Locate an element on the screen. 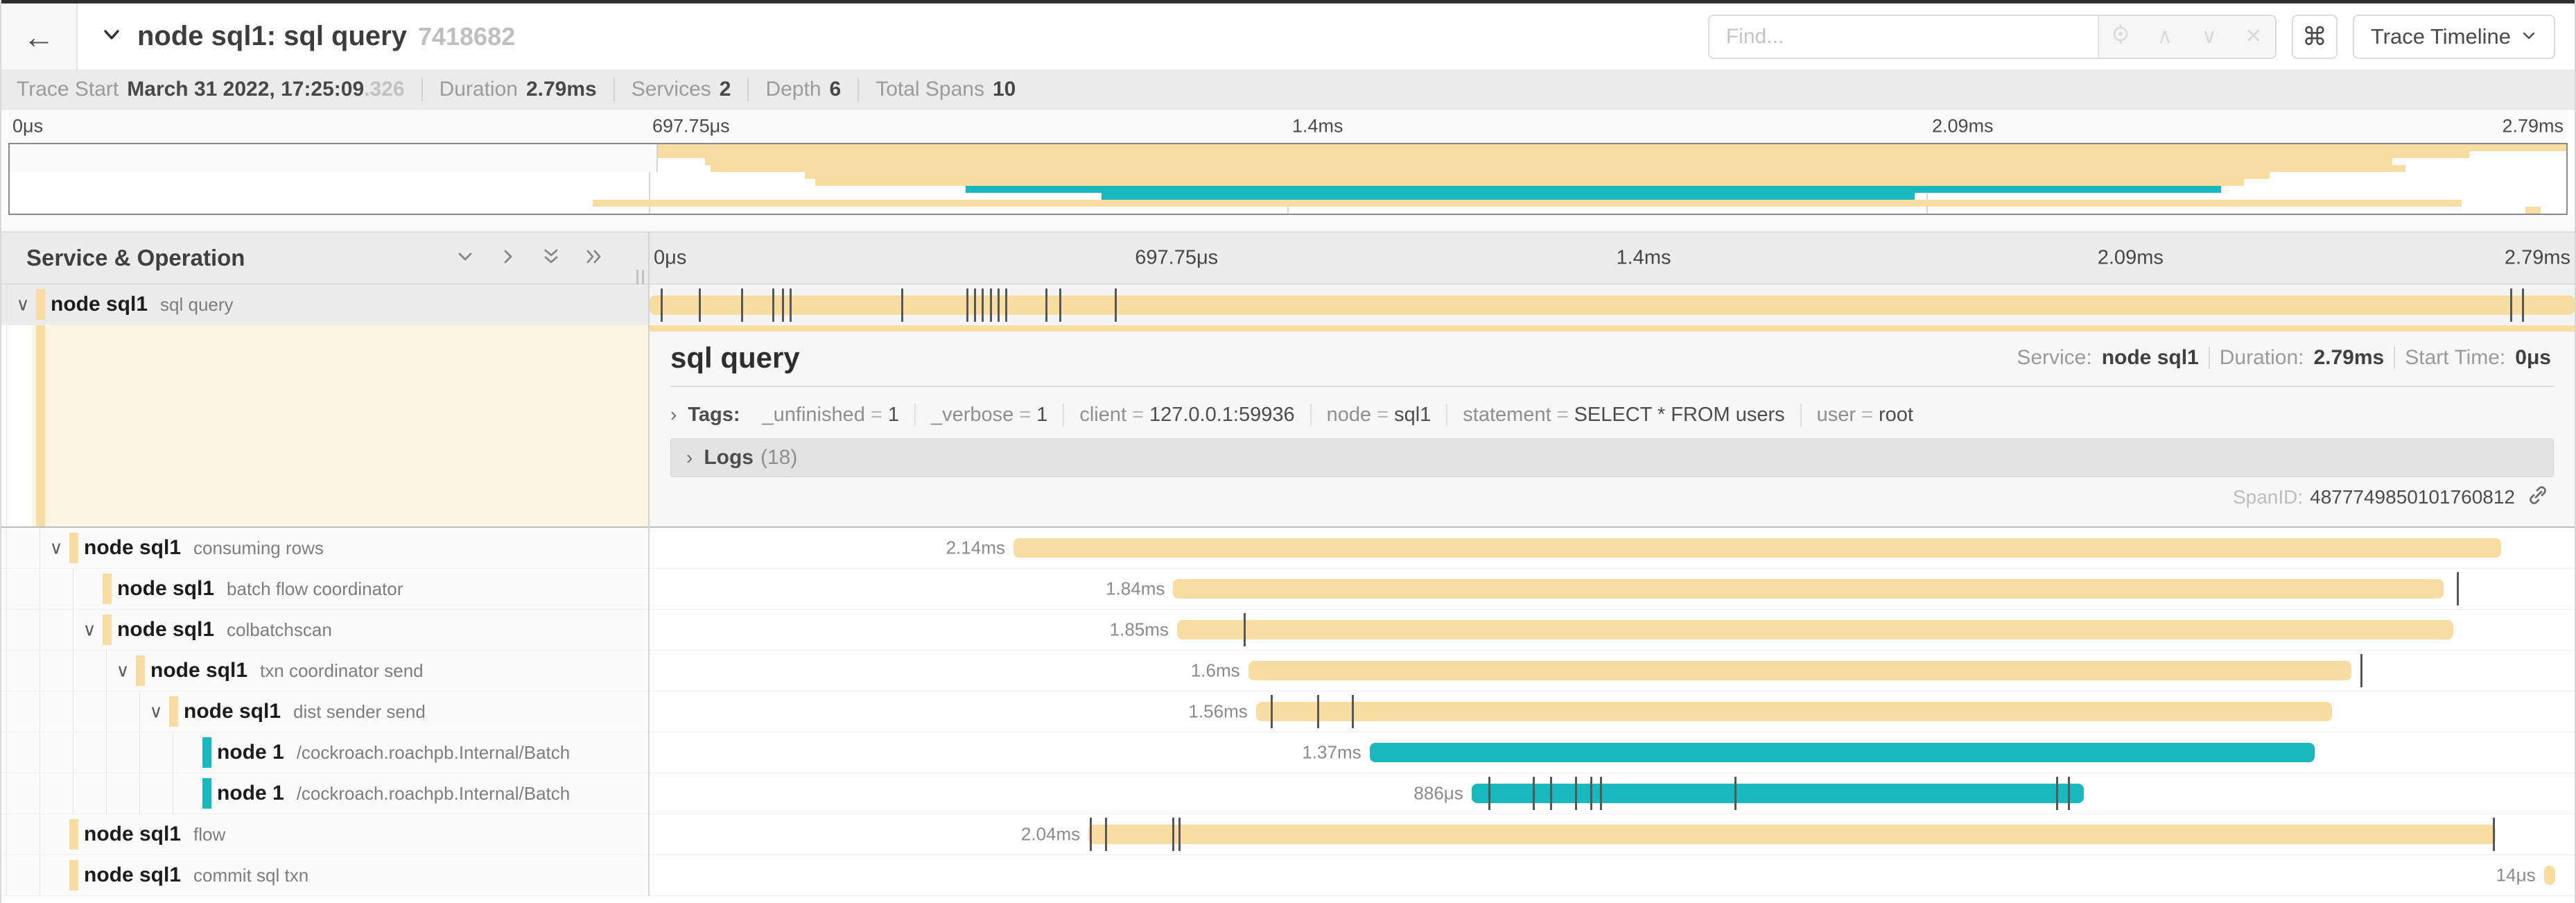  timeline-row: 1.6ms is located at coordinates (1612, 671).